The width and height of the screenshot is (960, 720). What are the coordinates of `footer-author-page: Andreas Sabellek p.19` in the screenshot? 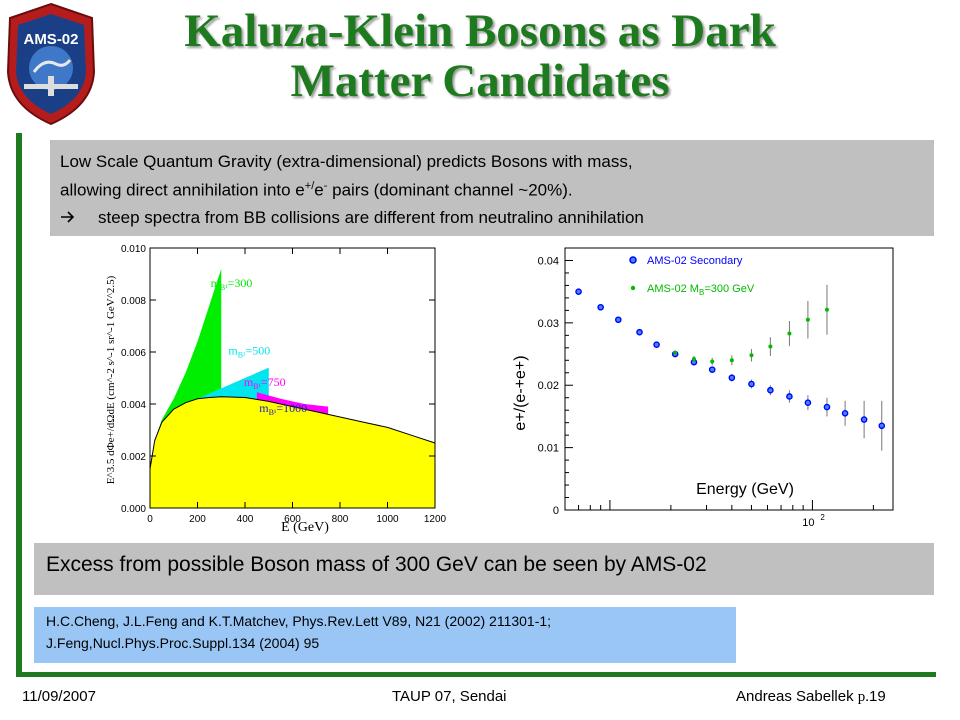 It's located at (811, 697).